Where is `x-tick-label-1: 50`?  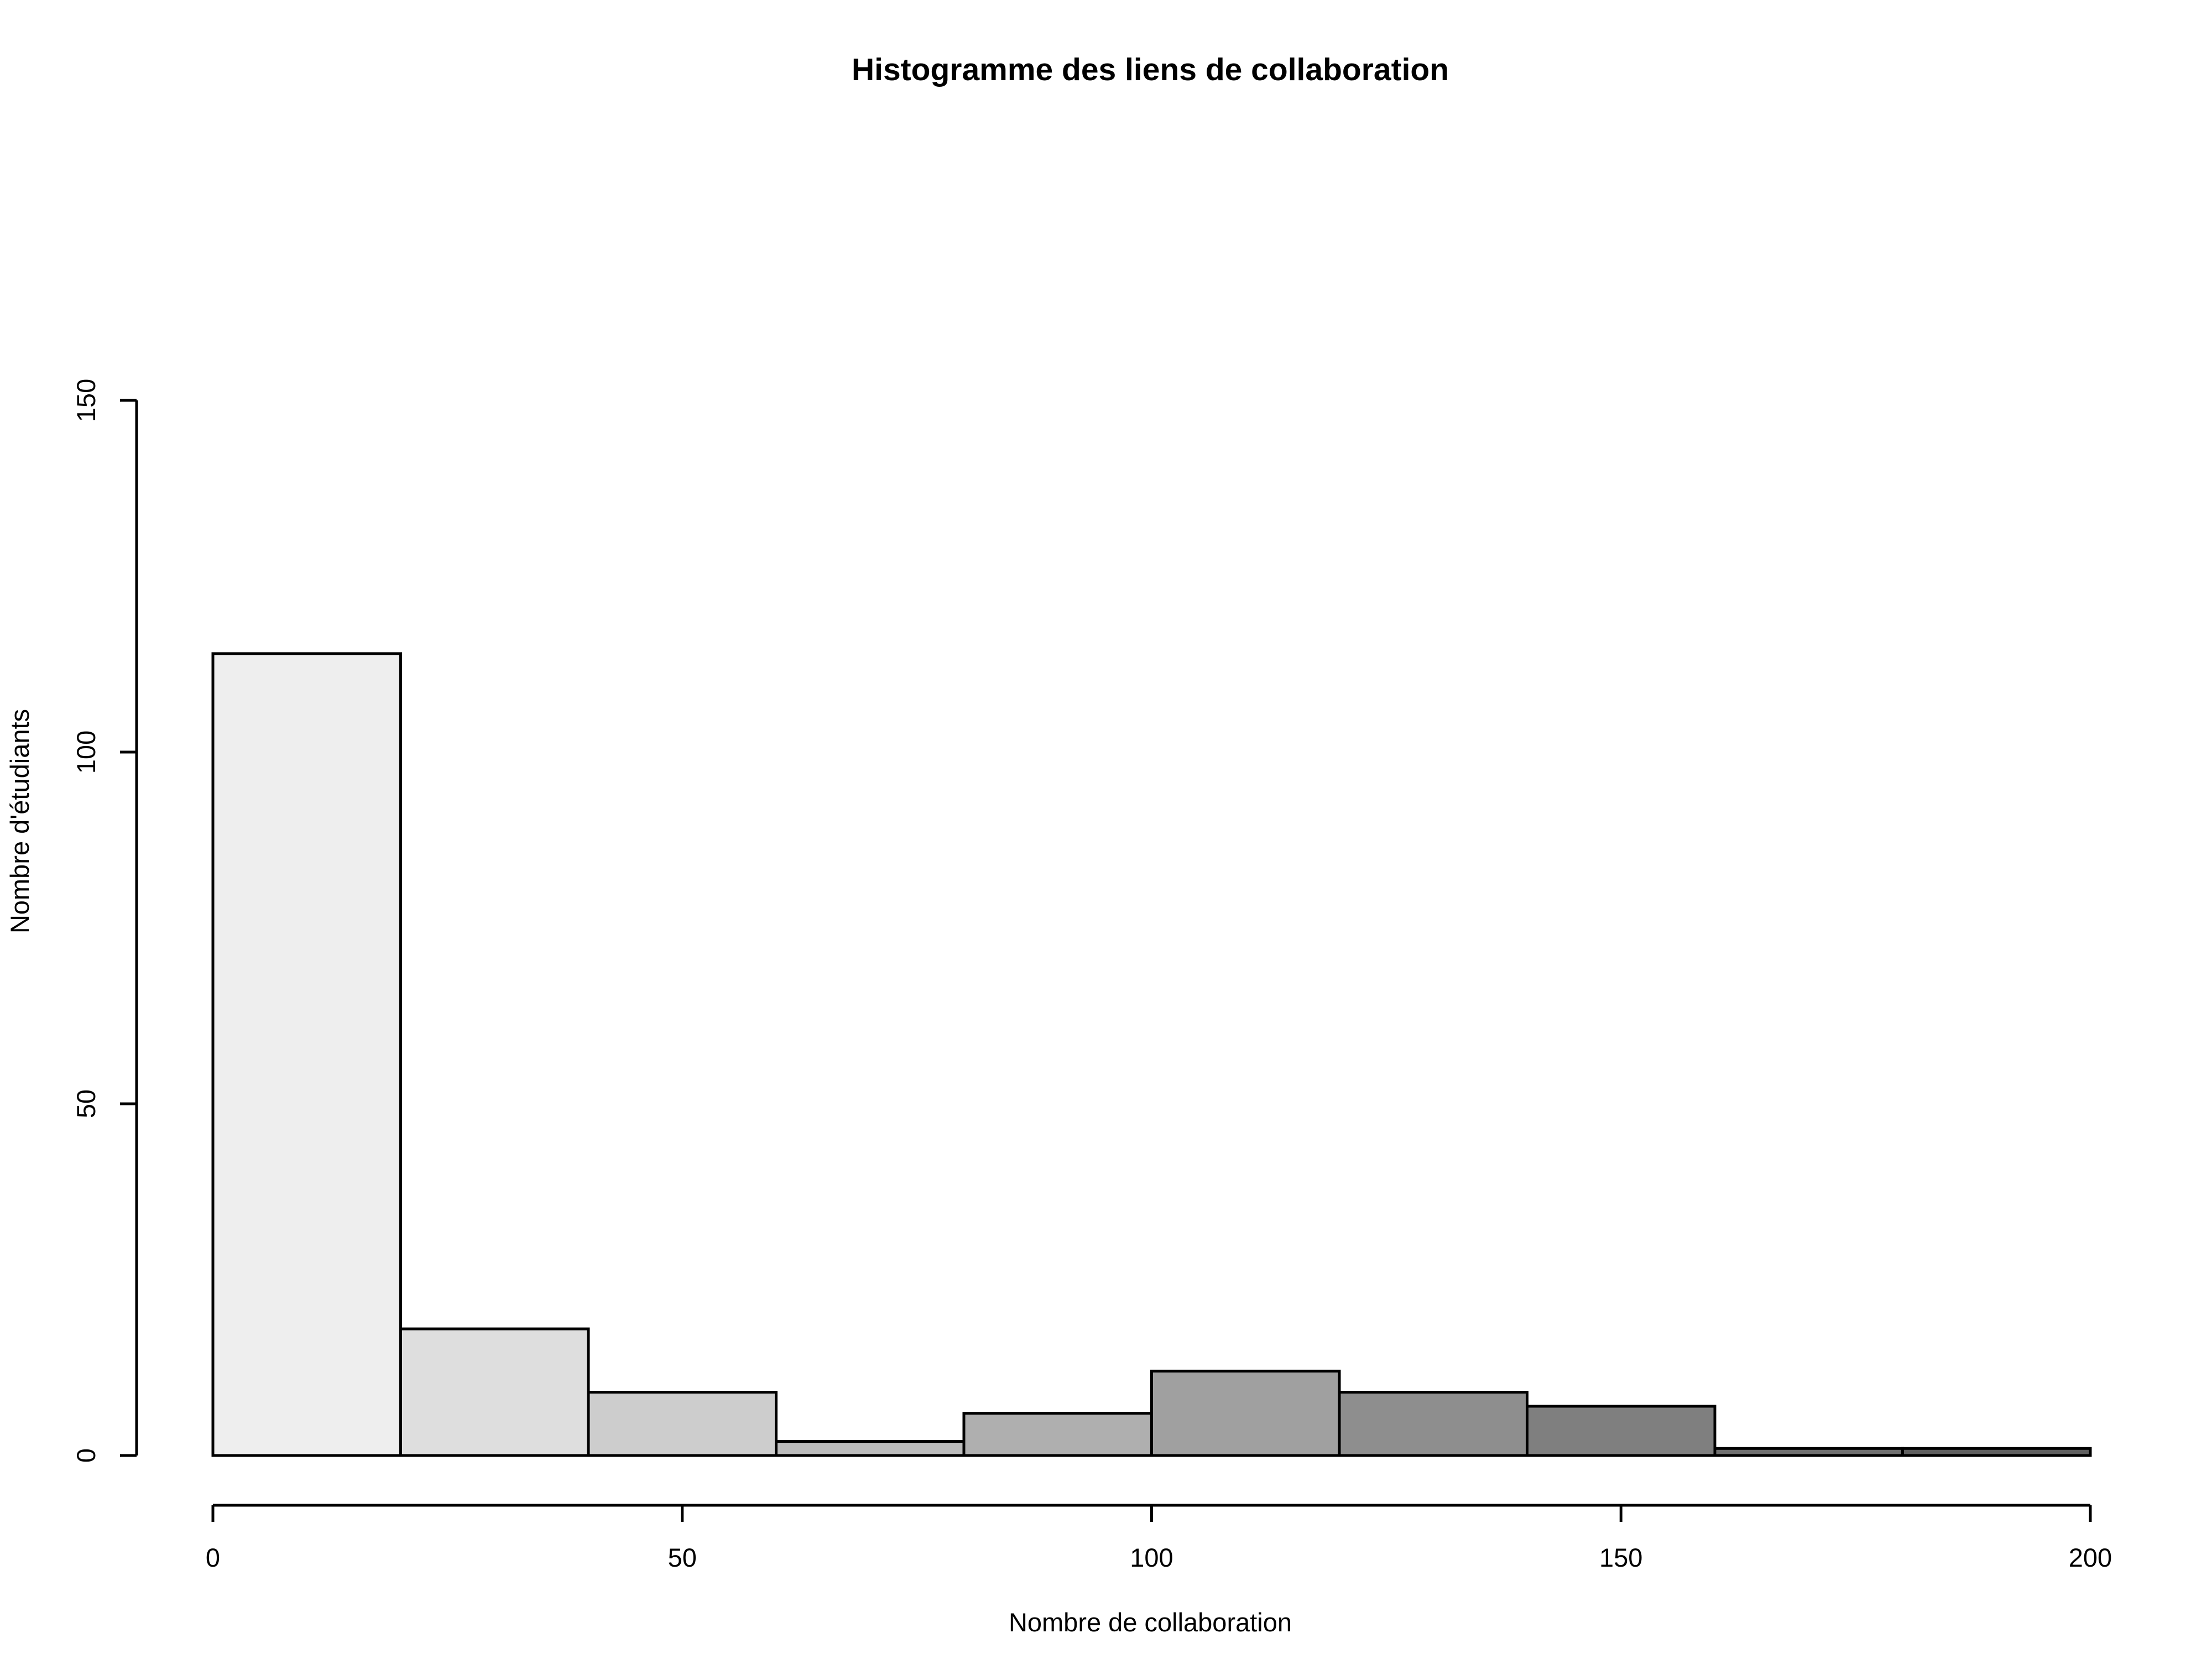 x-tick-label-1: 50 is located at coordinates (683, 1558).